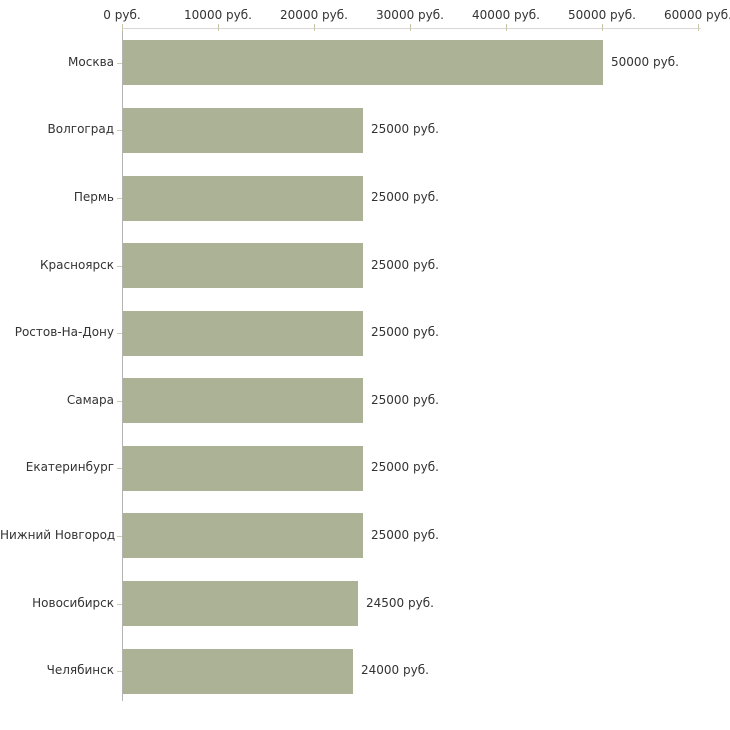  What do you see at coordinates (395, 670) in the screenshot?
I see `bar-value-label: 24000 руб.` at bounding box center [395, 670].